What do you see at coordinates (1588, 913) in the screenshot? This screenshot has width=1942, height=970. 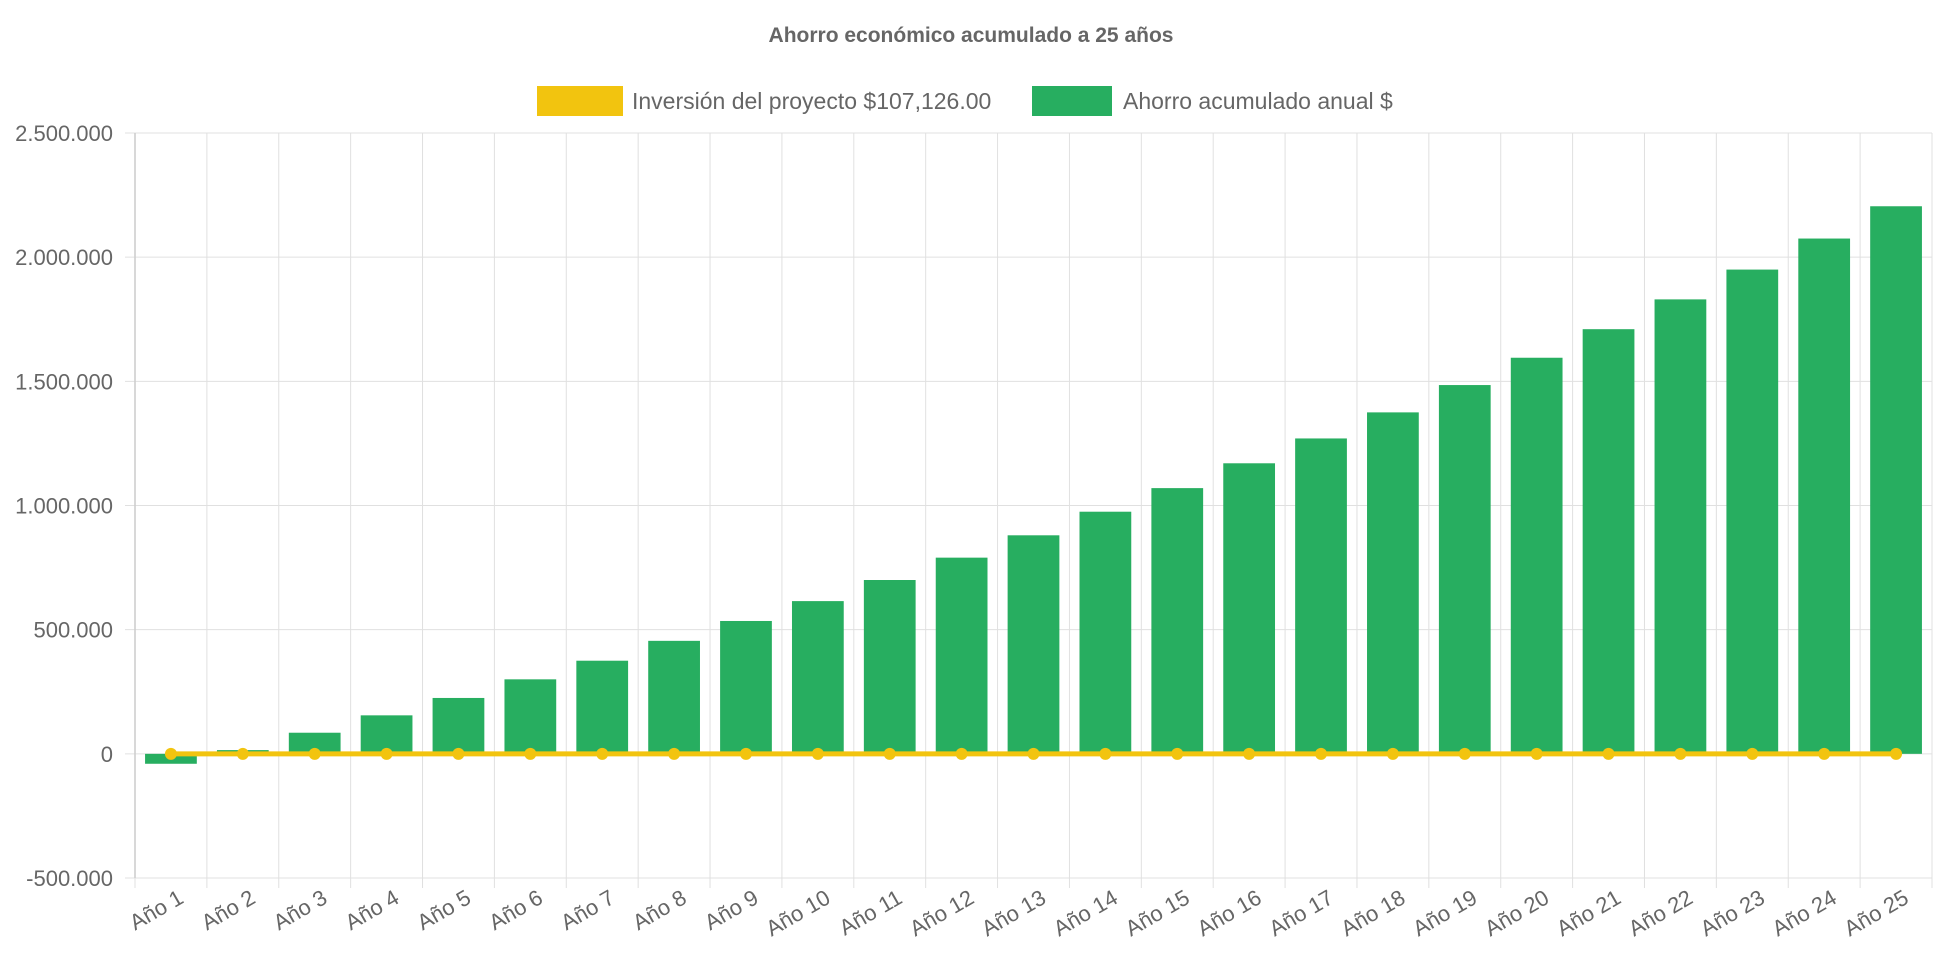 I see `x-tick-label: Año 21` at bounding box center [1588, 913].